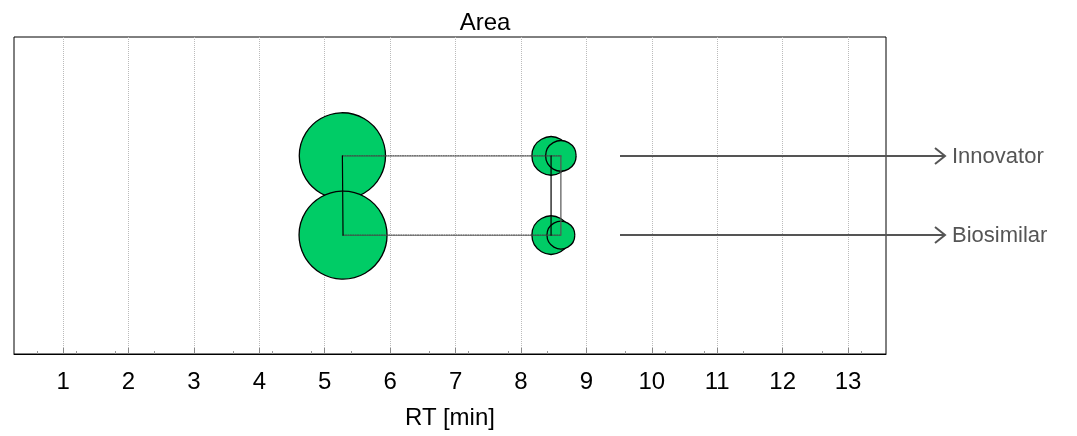  I want to click on x-tick-label: 7, so click(455, 380).